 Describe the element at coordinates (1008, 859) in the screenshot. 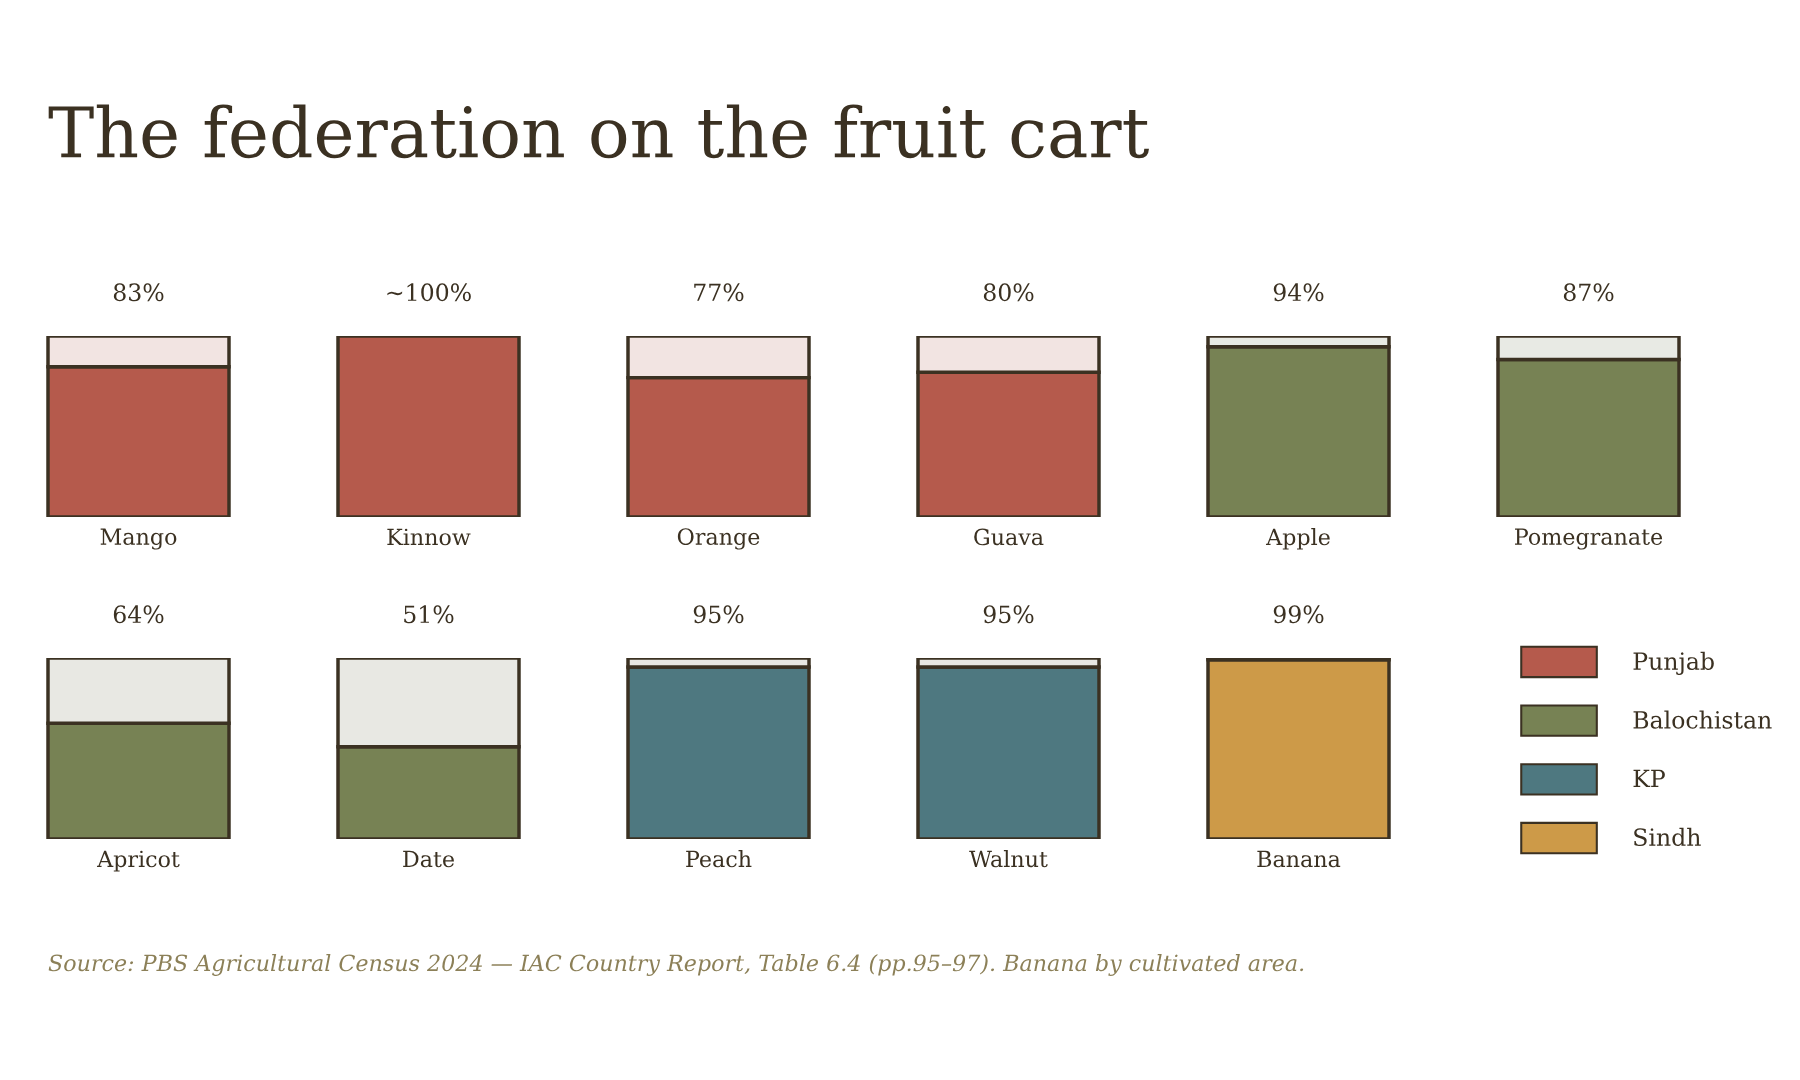

I see `x-tick-label: Walnut` at that location.